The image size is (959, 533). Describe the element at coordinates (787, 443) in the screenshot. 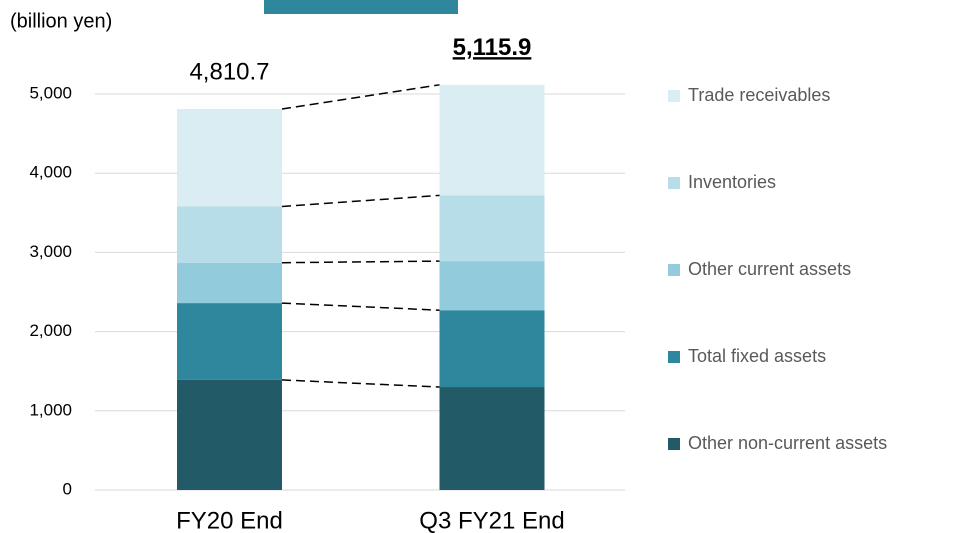

I see `legend-label: Other non-current assets` at that location.